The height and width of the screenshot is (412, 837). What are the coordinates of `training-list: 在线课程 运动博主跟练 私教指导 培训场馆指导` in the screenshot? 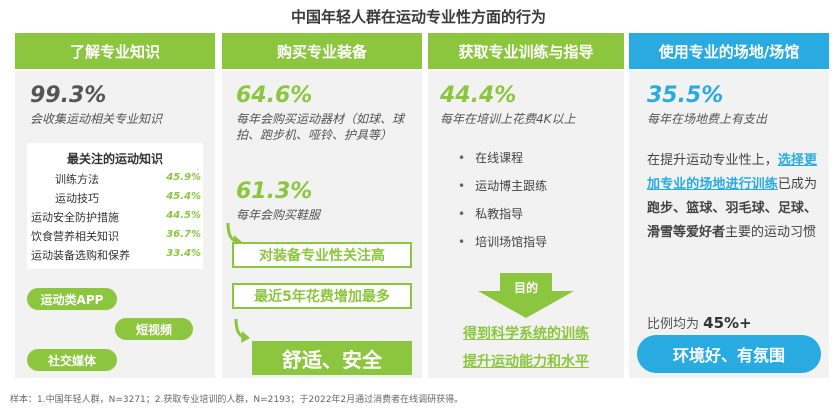 It's located at (502, 204).